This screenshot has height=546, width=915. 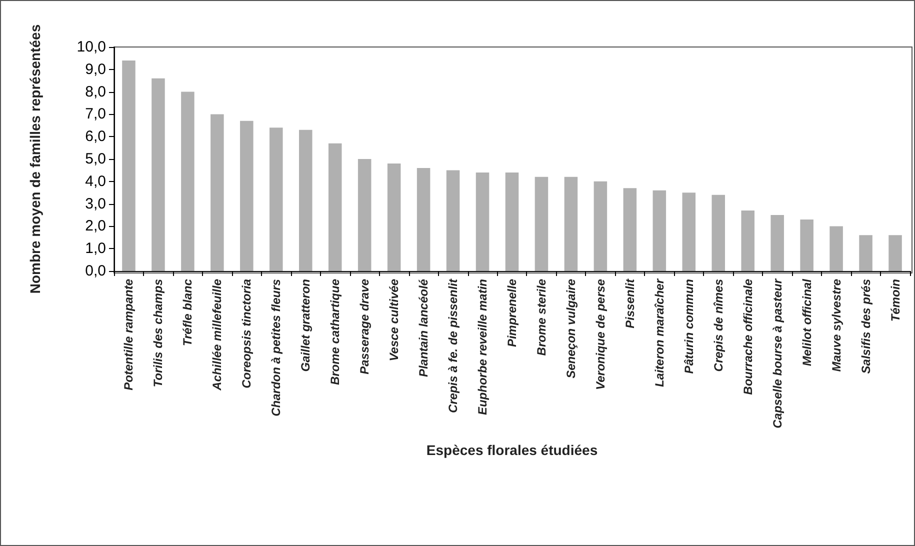 I want to click on y-tick-label: 3,0, so click(x=95, y=203).